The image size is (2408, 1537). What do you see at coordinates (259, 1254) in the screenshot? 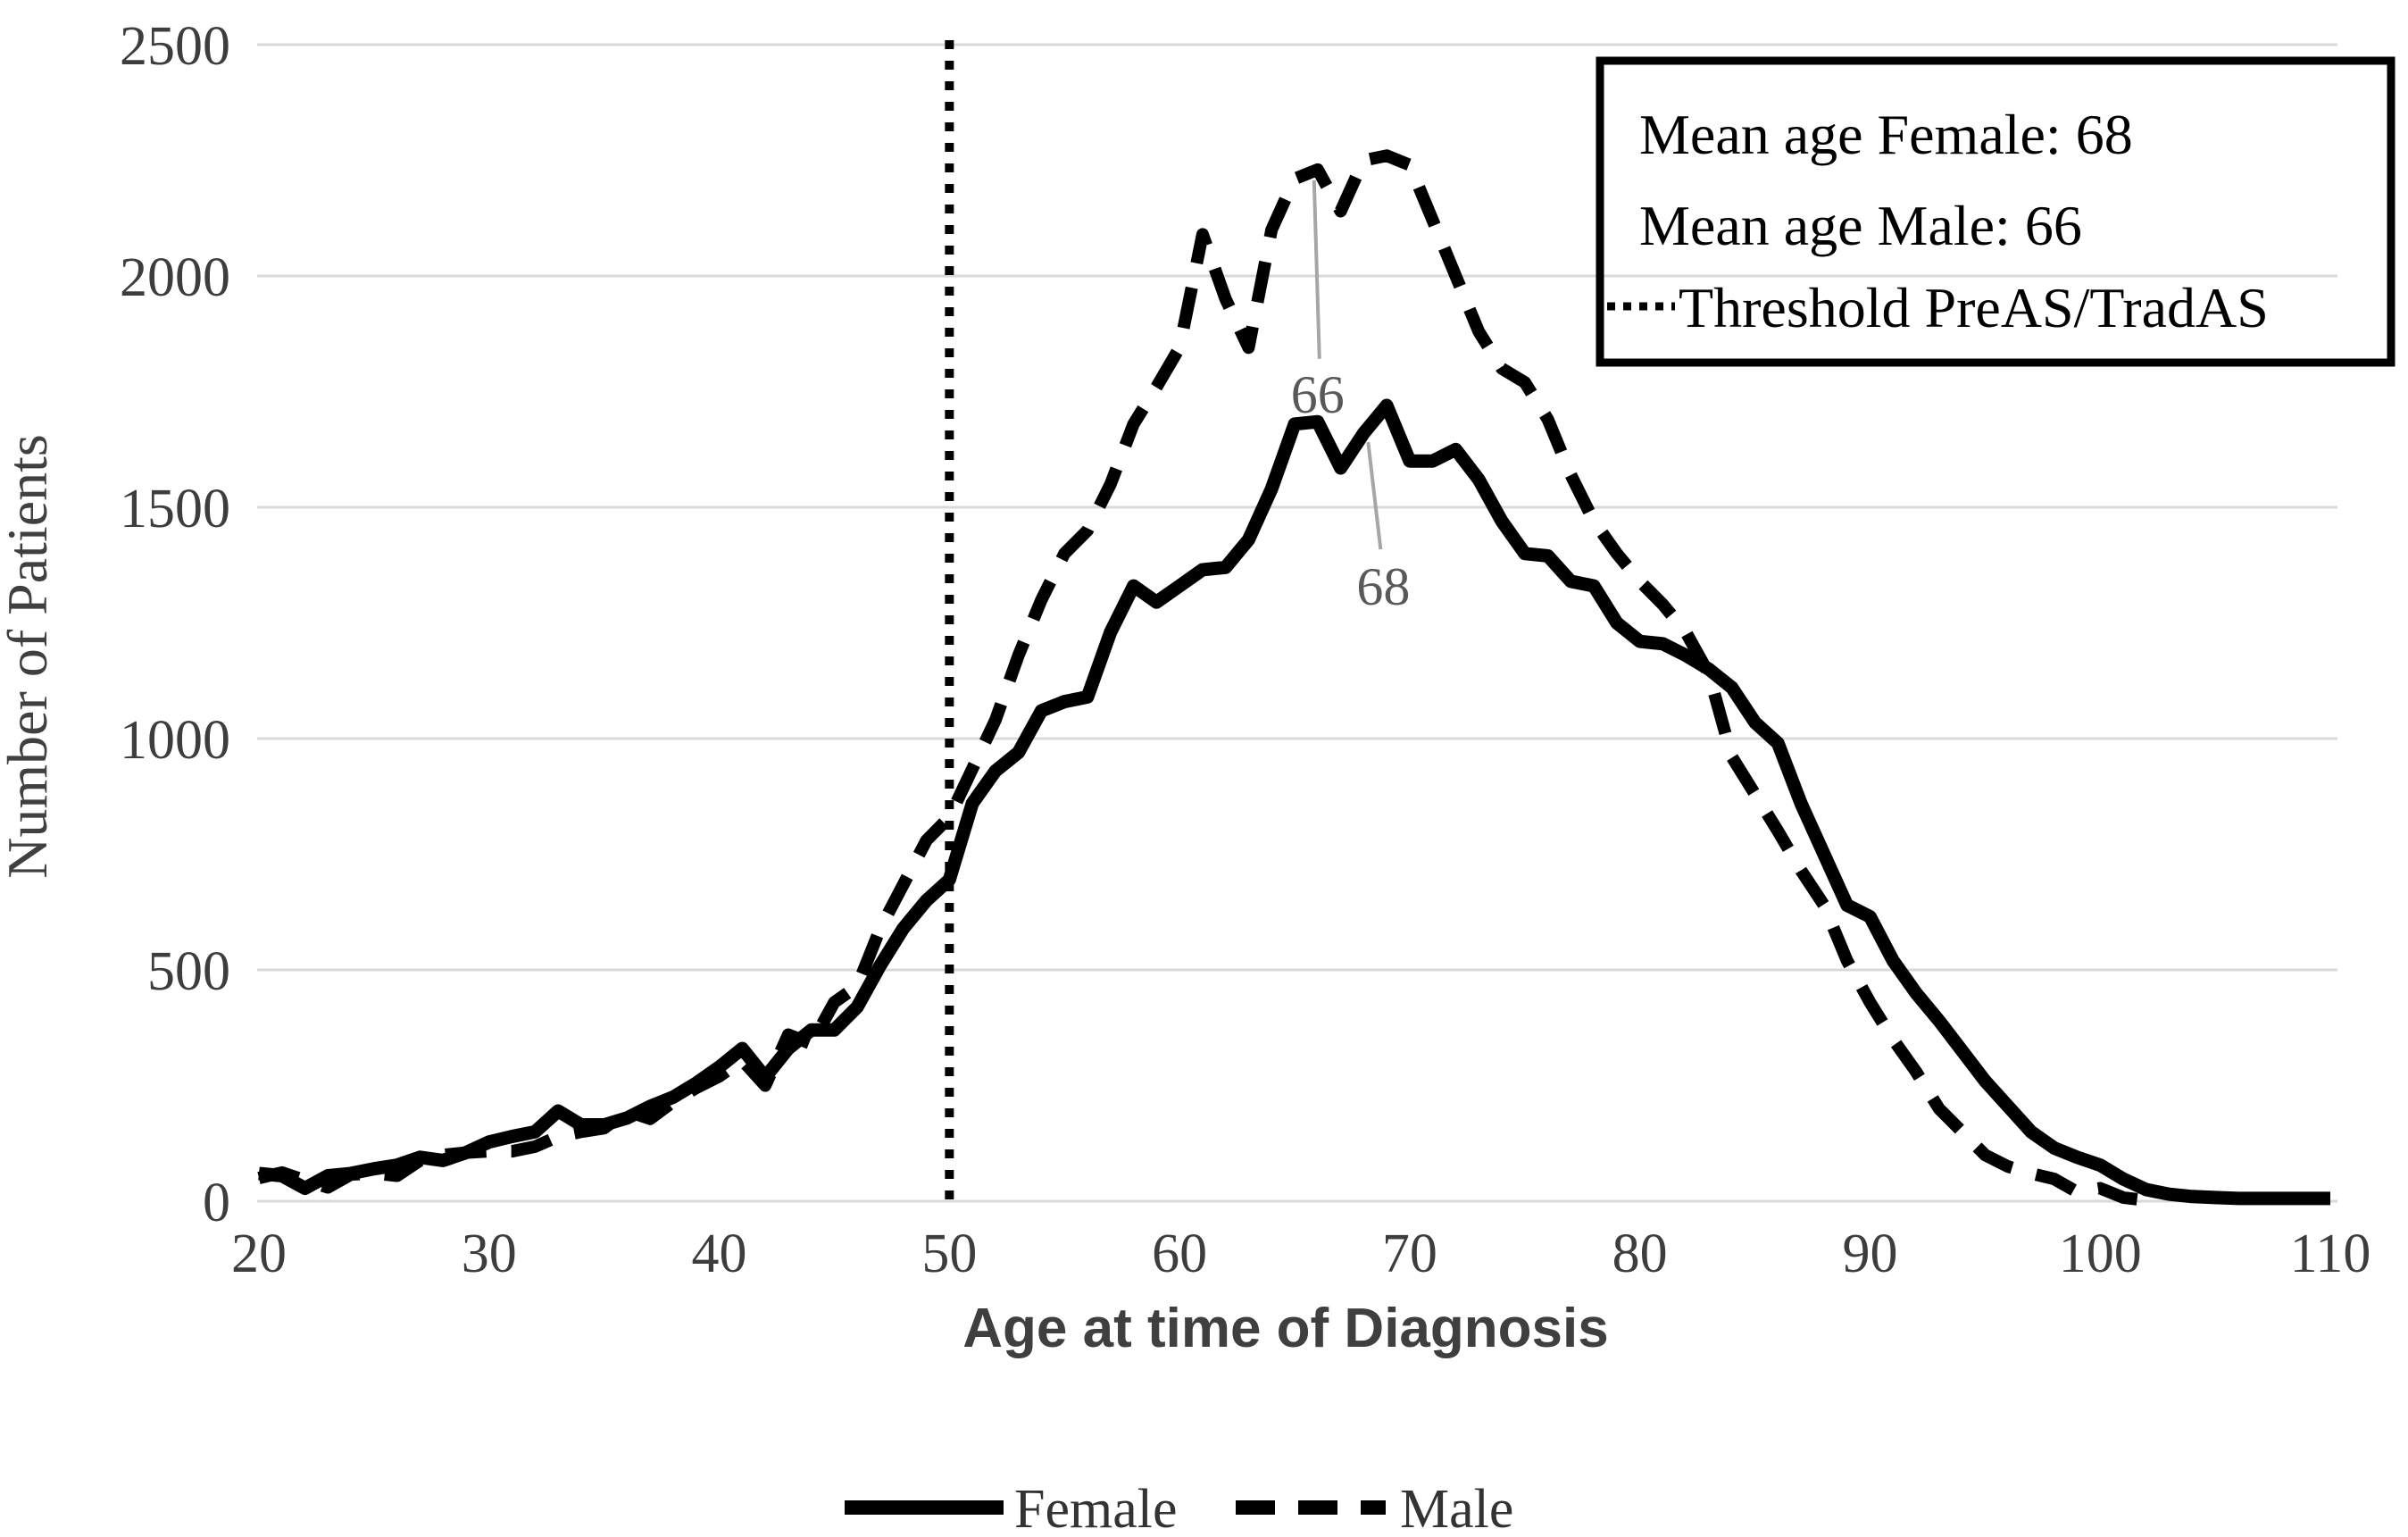
I see `x-tick-label-20: 20` at bounding box center [259, 1254].